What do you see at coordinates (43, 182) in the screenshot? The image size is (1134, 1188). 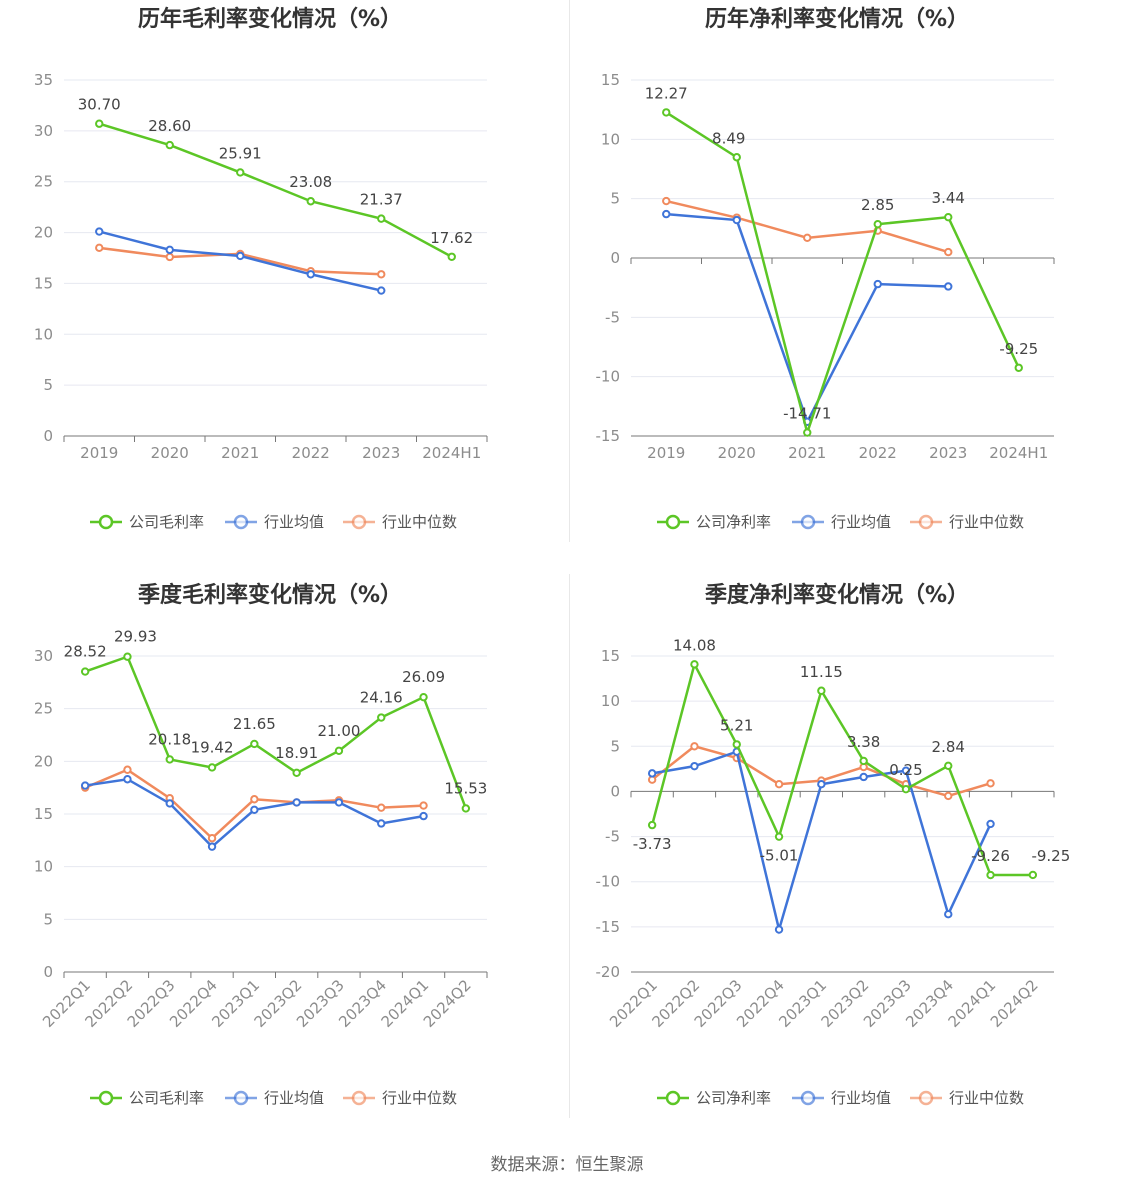 I see `y-tick-label: 25` at bounding box center [43, 182].